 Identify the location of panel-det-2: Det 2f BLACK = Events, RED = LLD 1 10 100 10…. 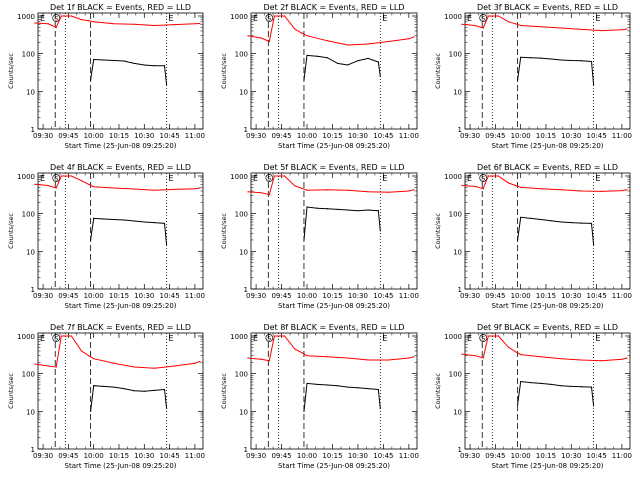
(319, 76).